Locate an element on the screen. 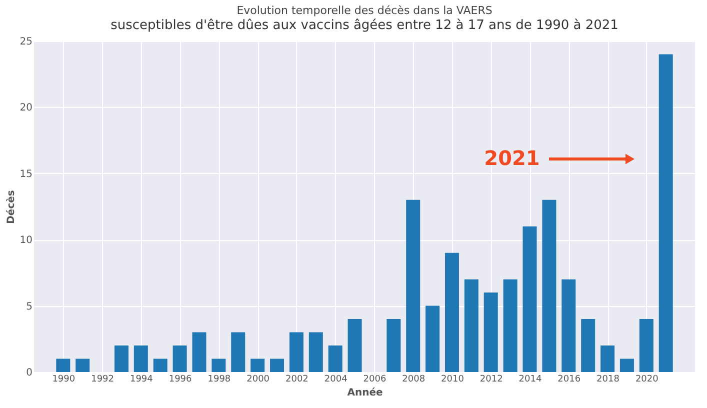 This screenshot has height=408, width=707. chart-subtitle: susceptibles d'être dûes aux vaccins âgées entre 12 à 17 ans de 1990 à 2021 is located at coordinates (364, 25).